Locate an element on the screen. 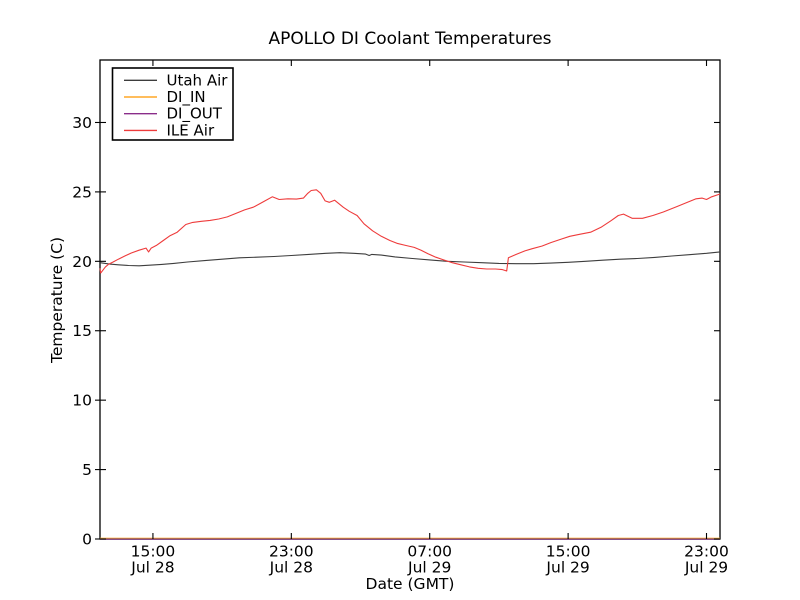 This screenshot has width=800, height=600. series-line-utah-air is located at coordinates (410, 259).